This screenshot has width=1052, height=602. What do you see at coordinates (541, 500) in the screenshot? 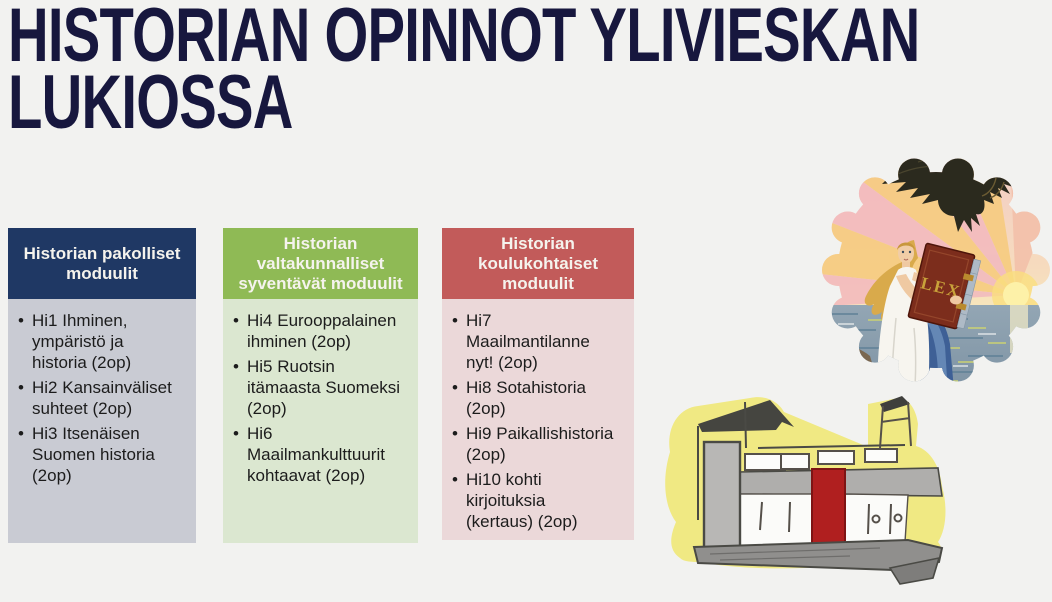
I see `list-item: Hi10 kohti kirjoituksia (kertaus) (2op)` at bounding box center [541, 500].